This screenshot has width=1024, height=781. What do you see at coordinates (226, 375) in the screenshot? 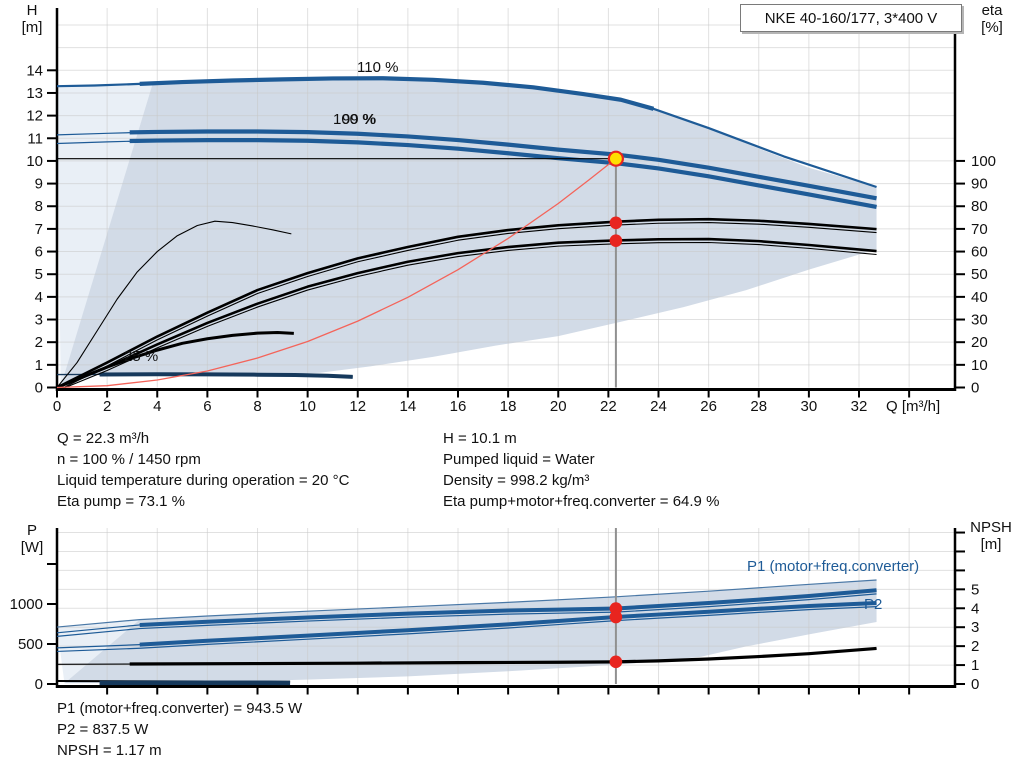
I see `qh-curve-qh-25pct-thick` at bounding box center [226, 375].